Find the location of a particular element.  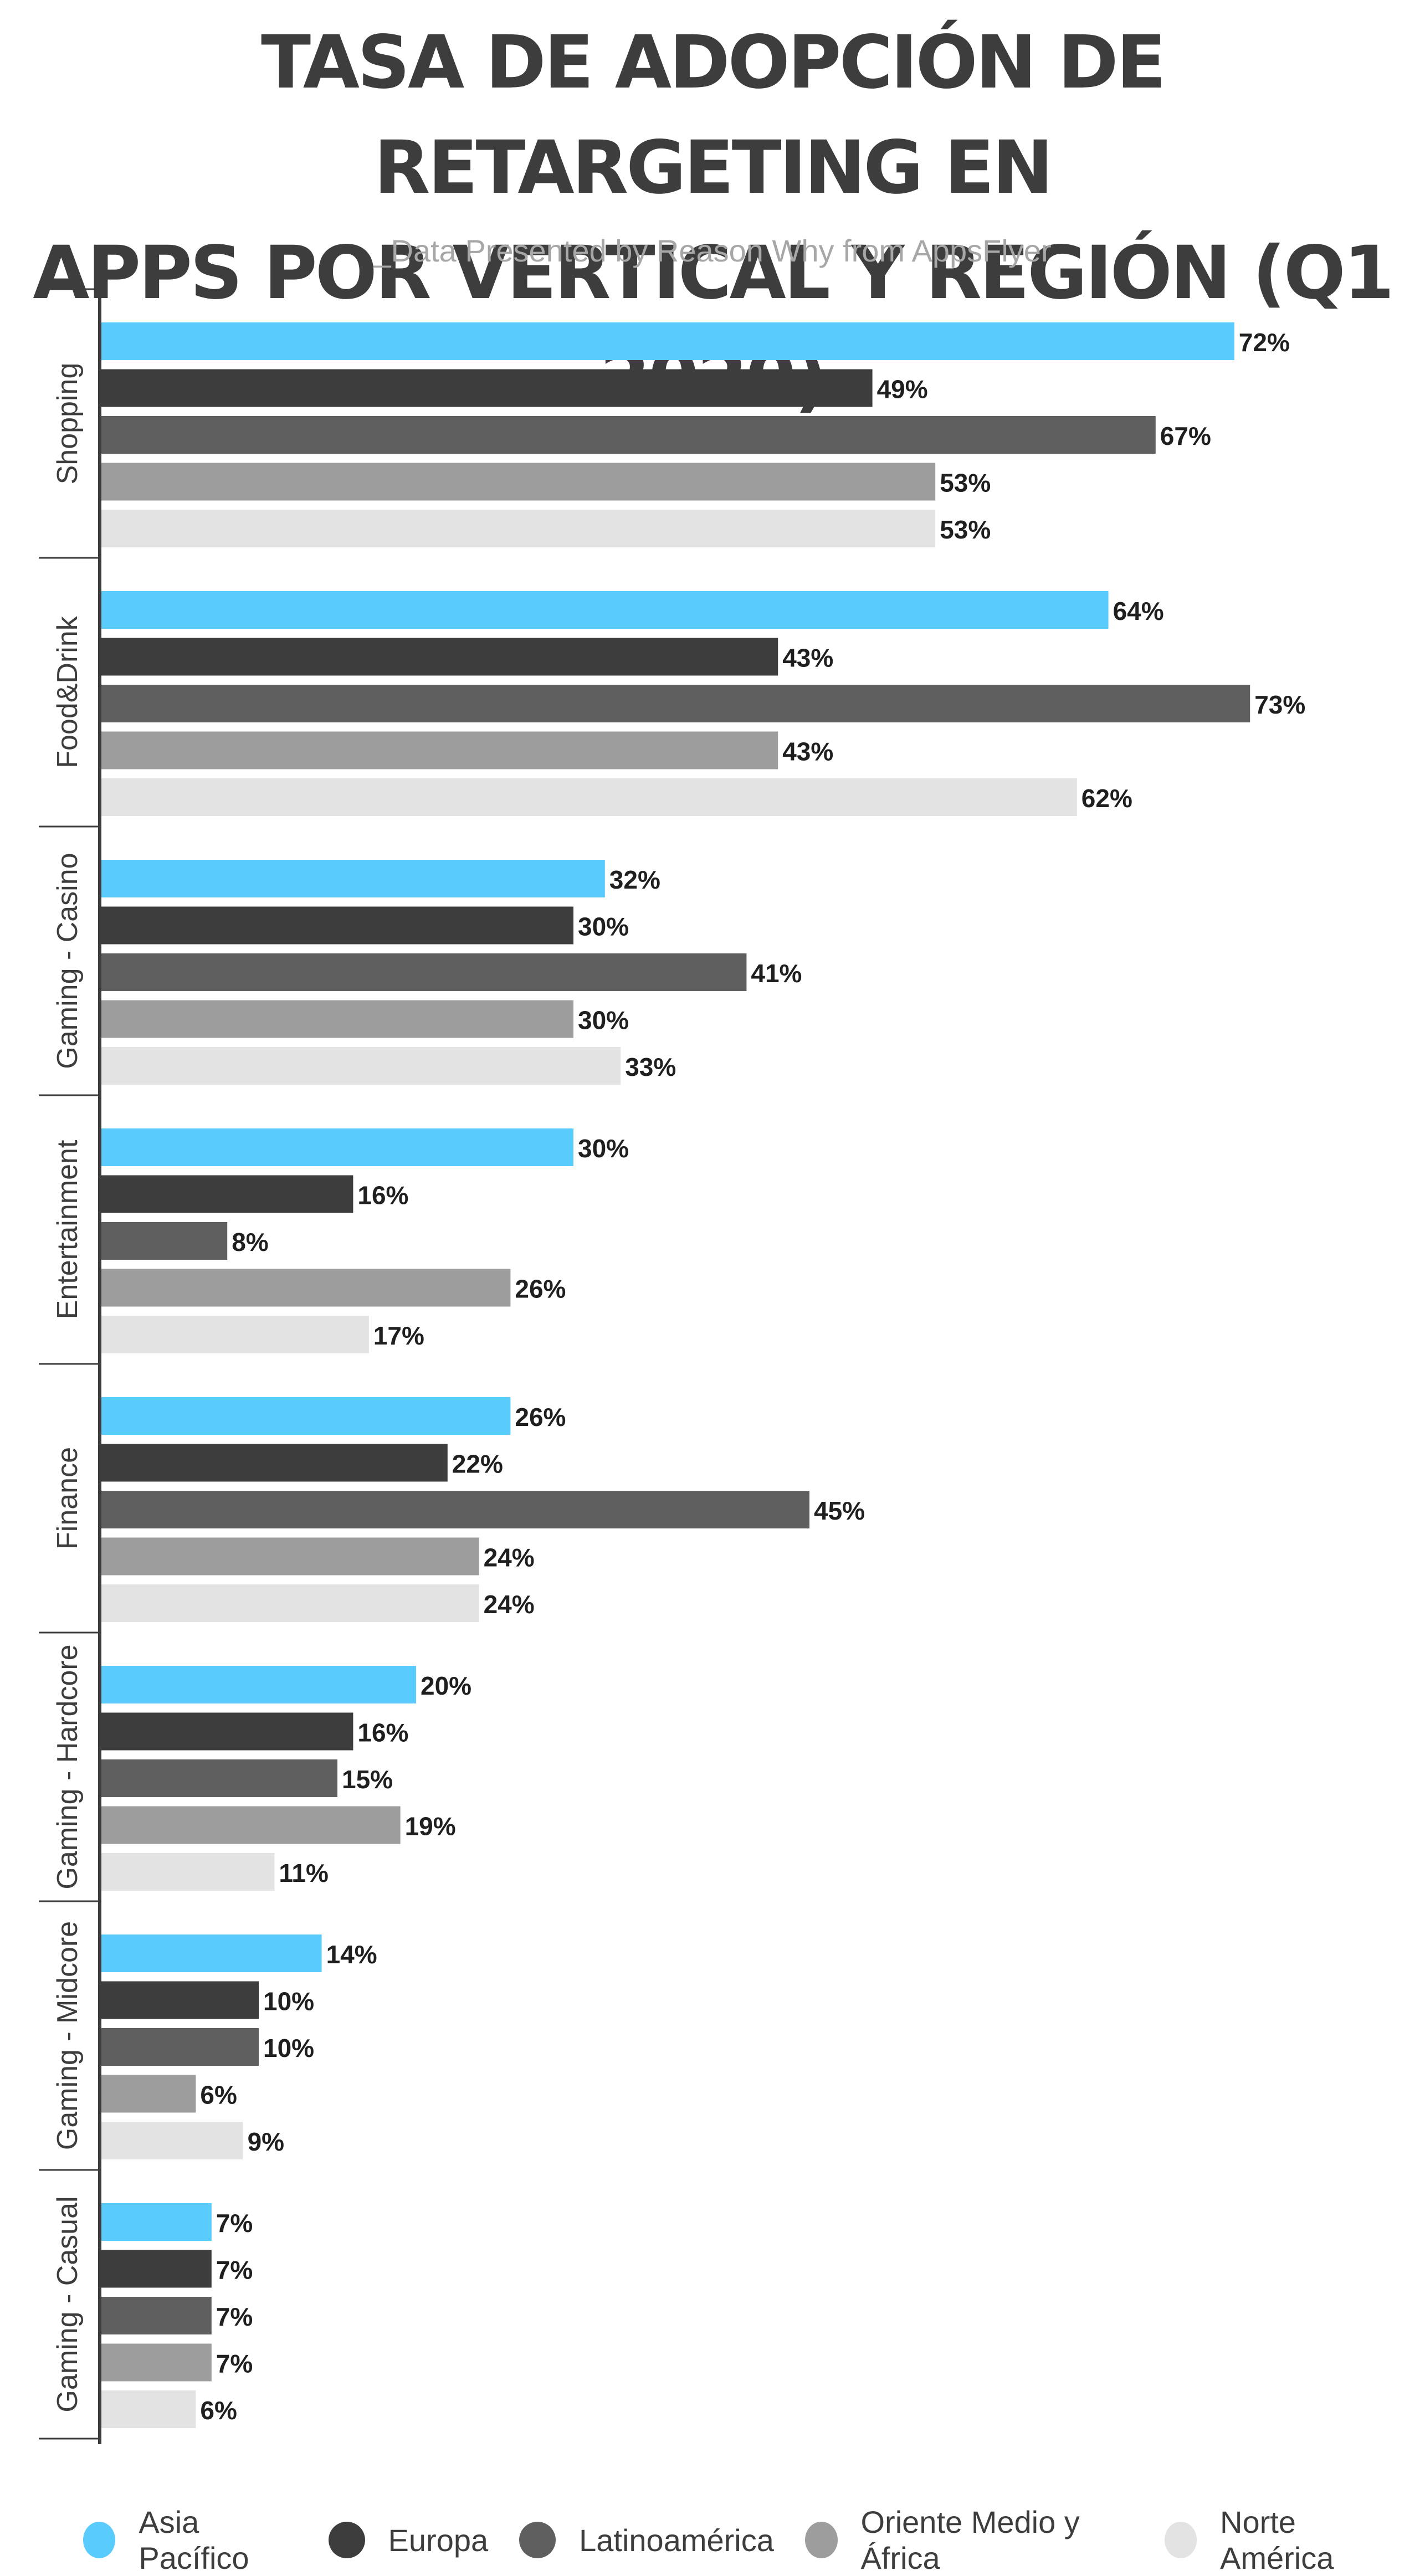

bar-gaming-hardcore-europa is located at coordinates (227, 1731).